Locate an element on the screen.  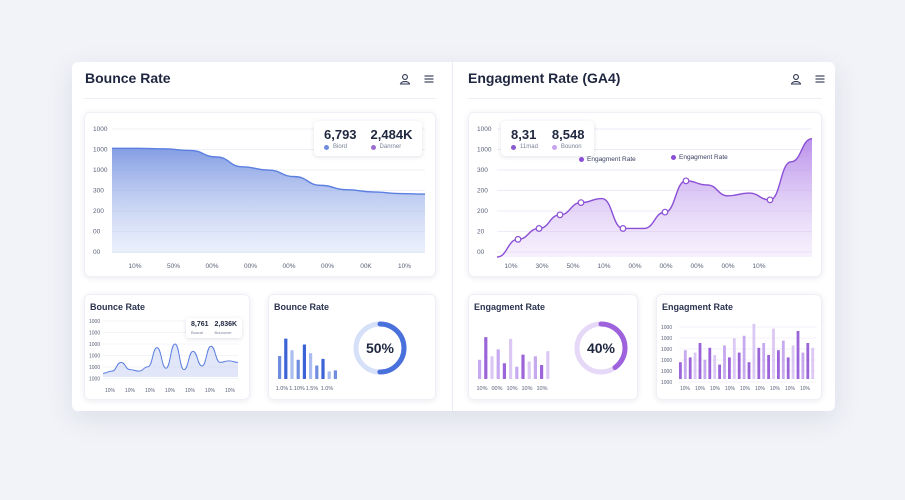
legend-item: 8,31 11mad is located at coordinates (524, 138).